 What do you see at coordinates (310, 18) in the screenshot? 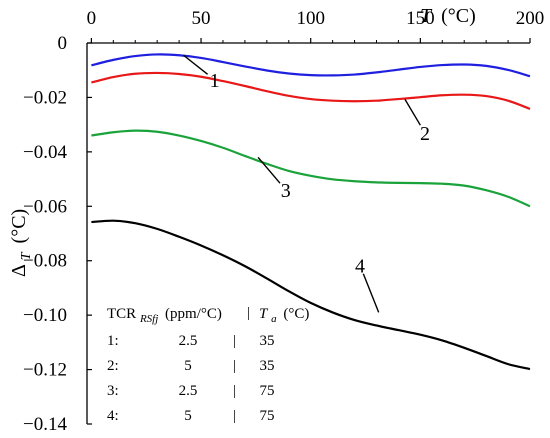
I see `x-tick-label: 100` at bounding box center [310, 18].